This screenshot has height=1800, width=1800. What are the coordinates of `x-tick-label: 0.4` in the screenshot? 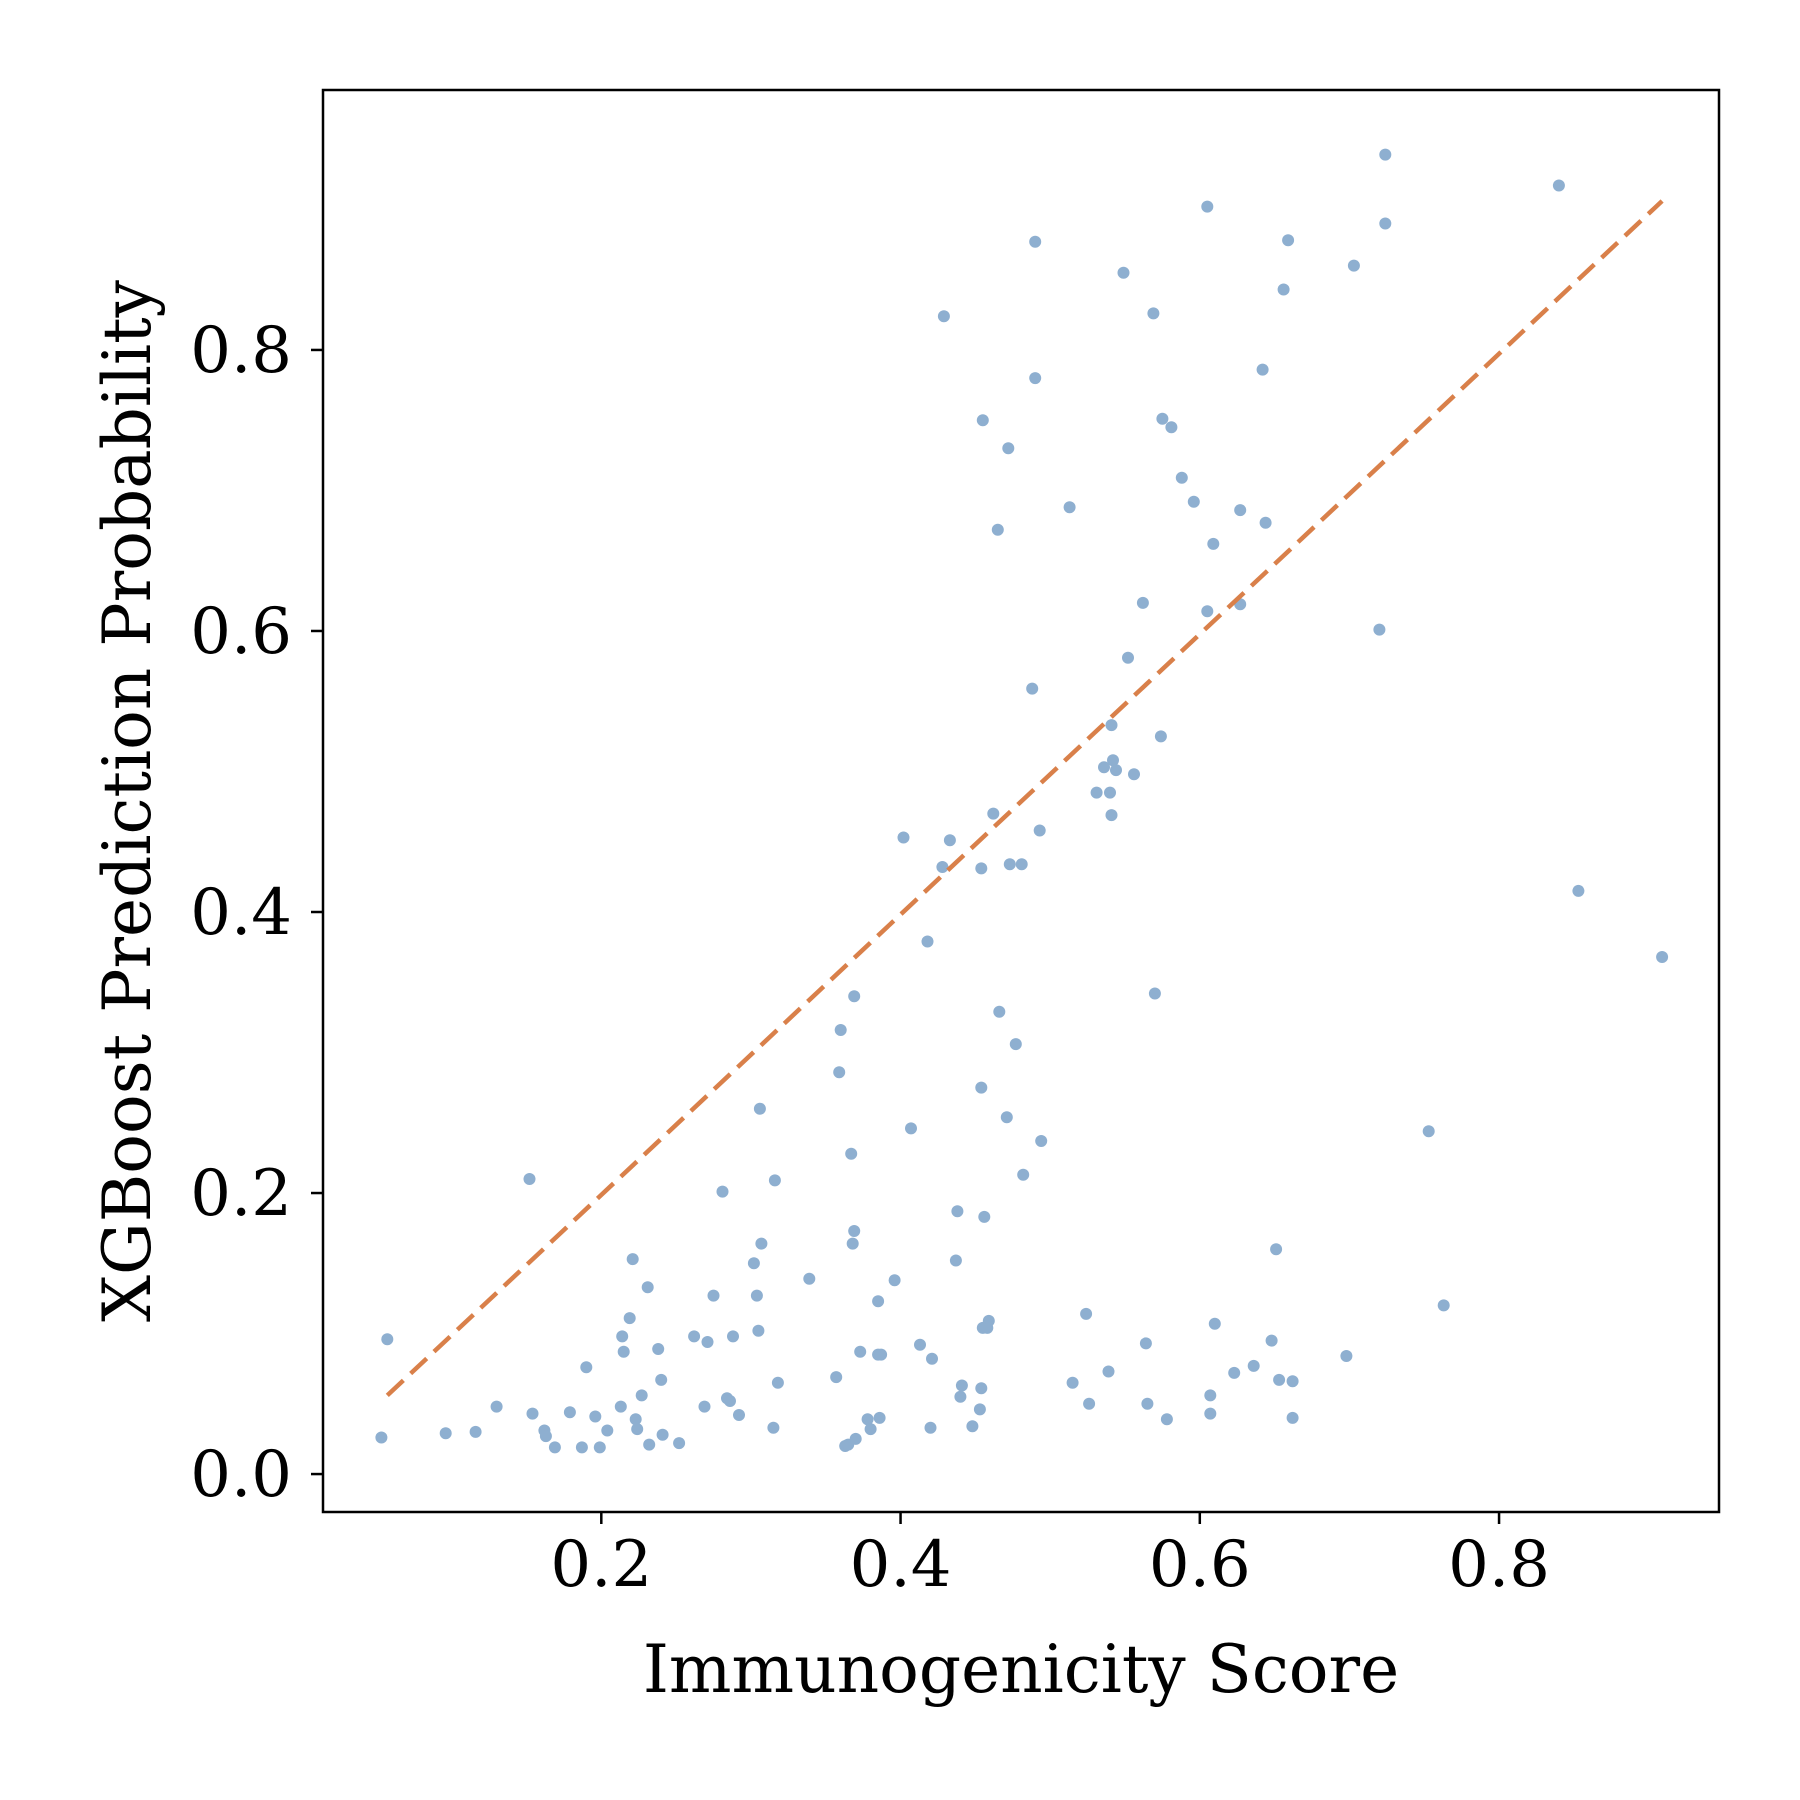 It's located at (901, 1565).